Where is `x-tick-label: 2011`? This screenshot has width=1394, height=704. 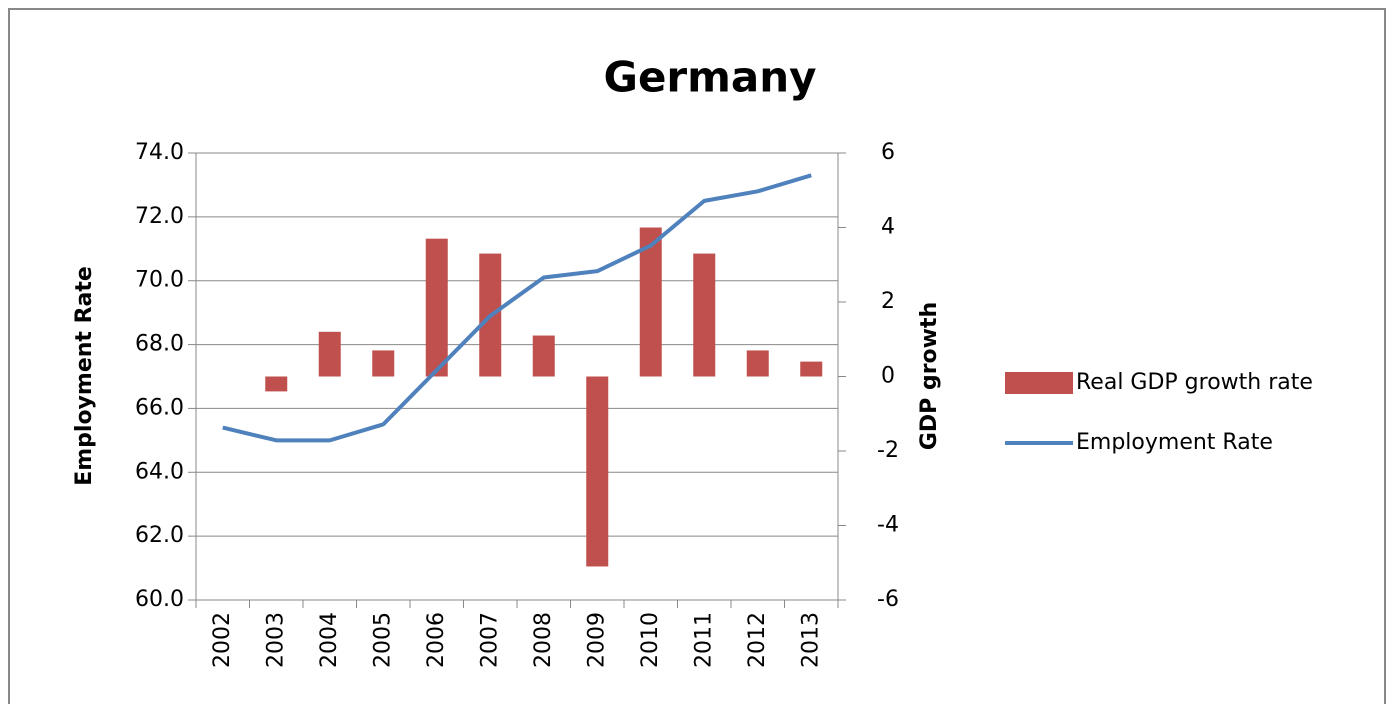 x-tick-label: 2011 is located at coordinates (703, 640).